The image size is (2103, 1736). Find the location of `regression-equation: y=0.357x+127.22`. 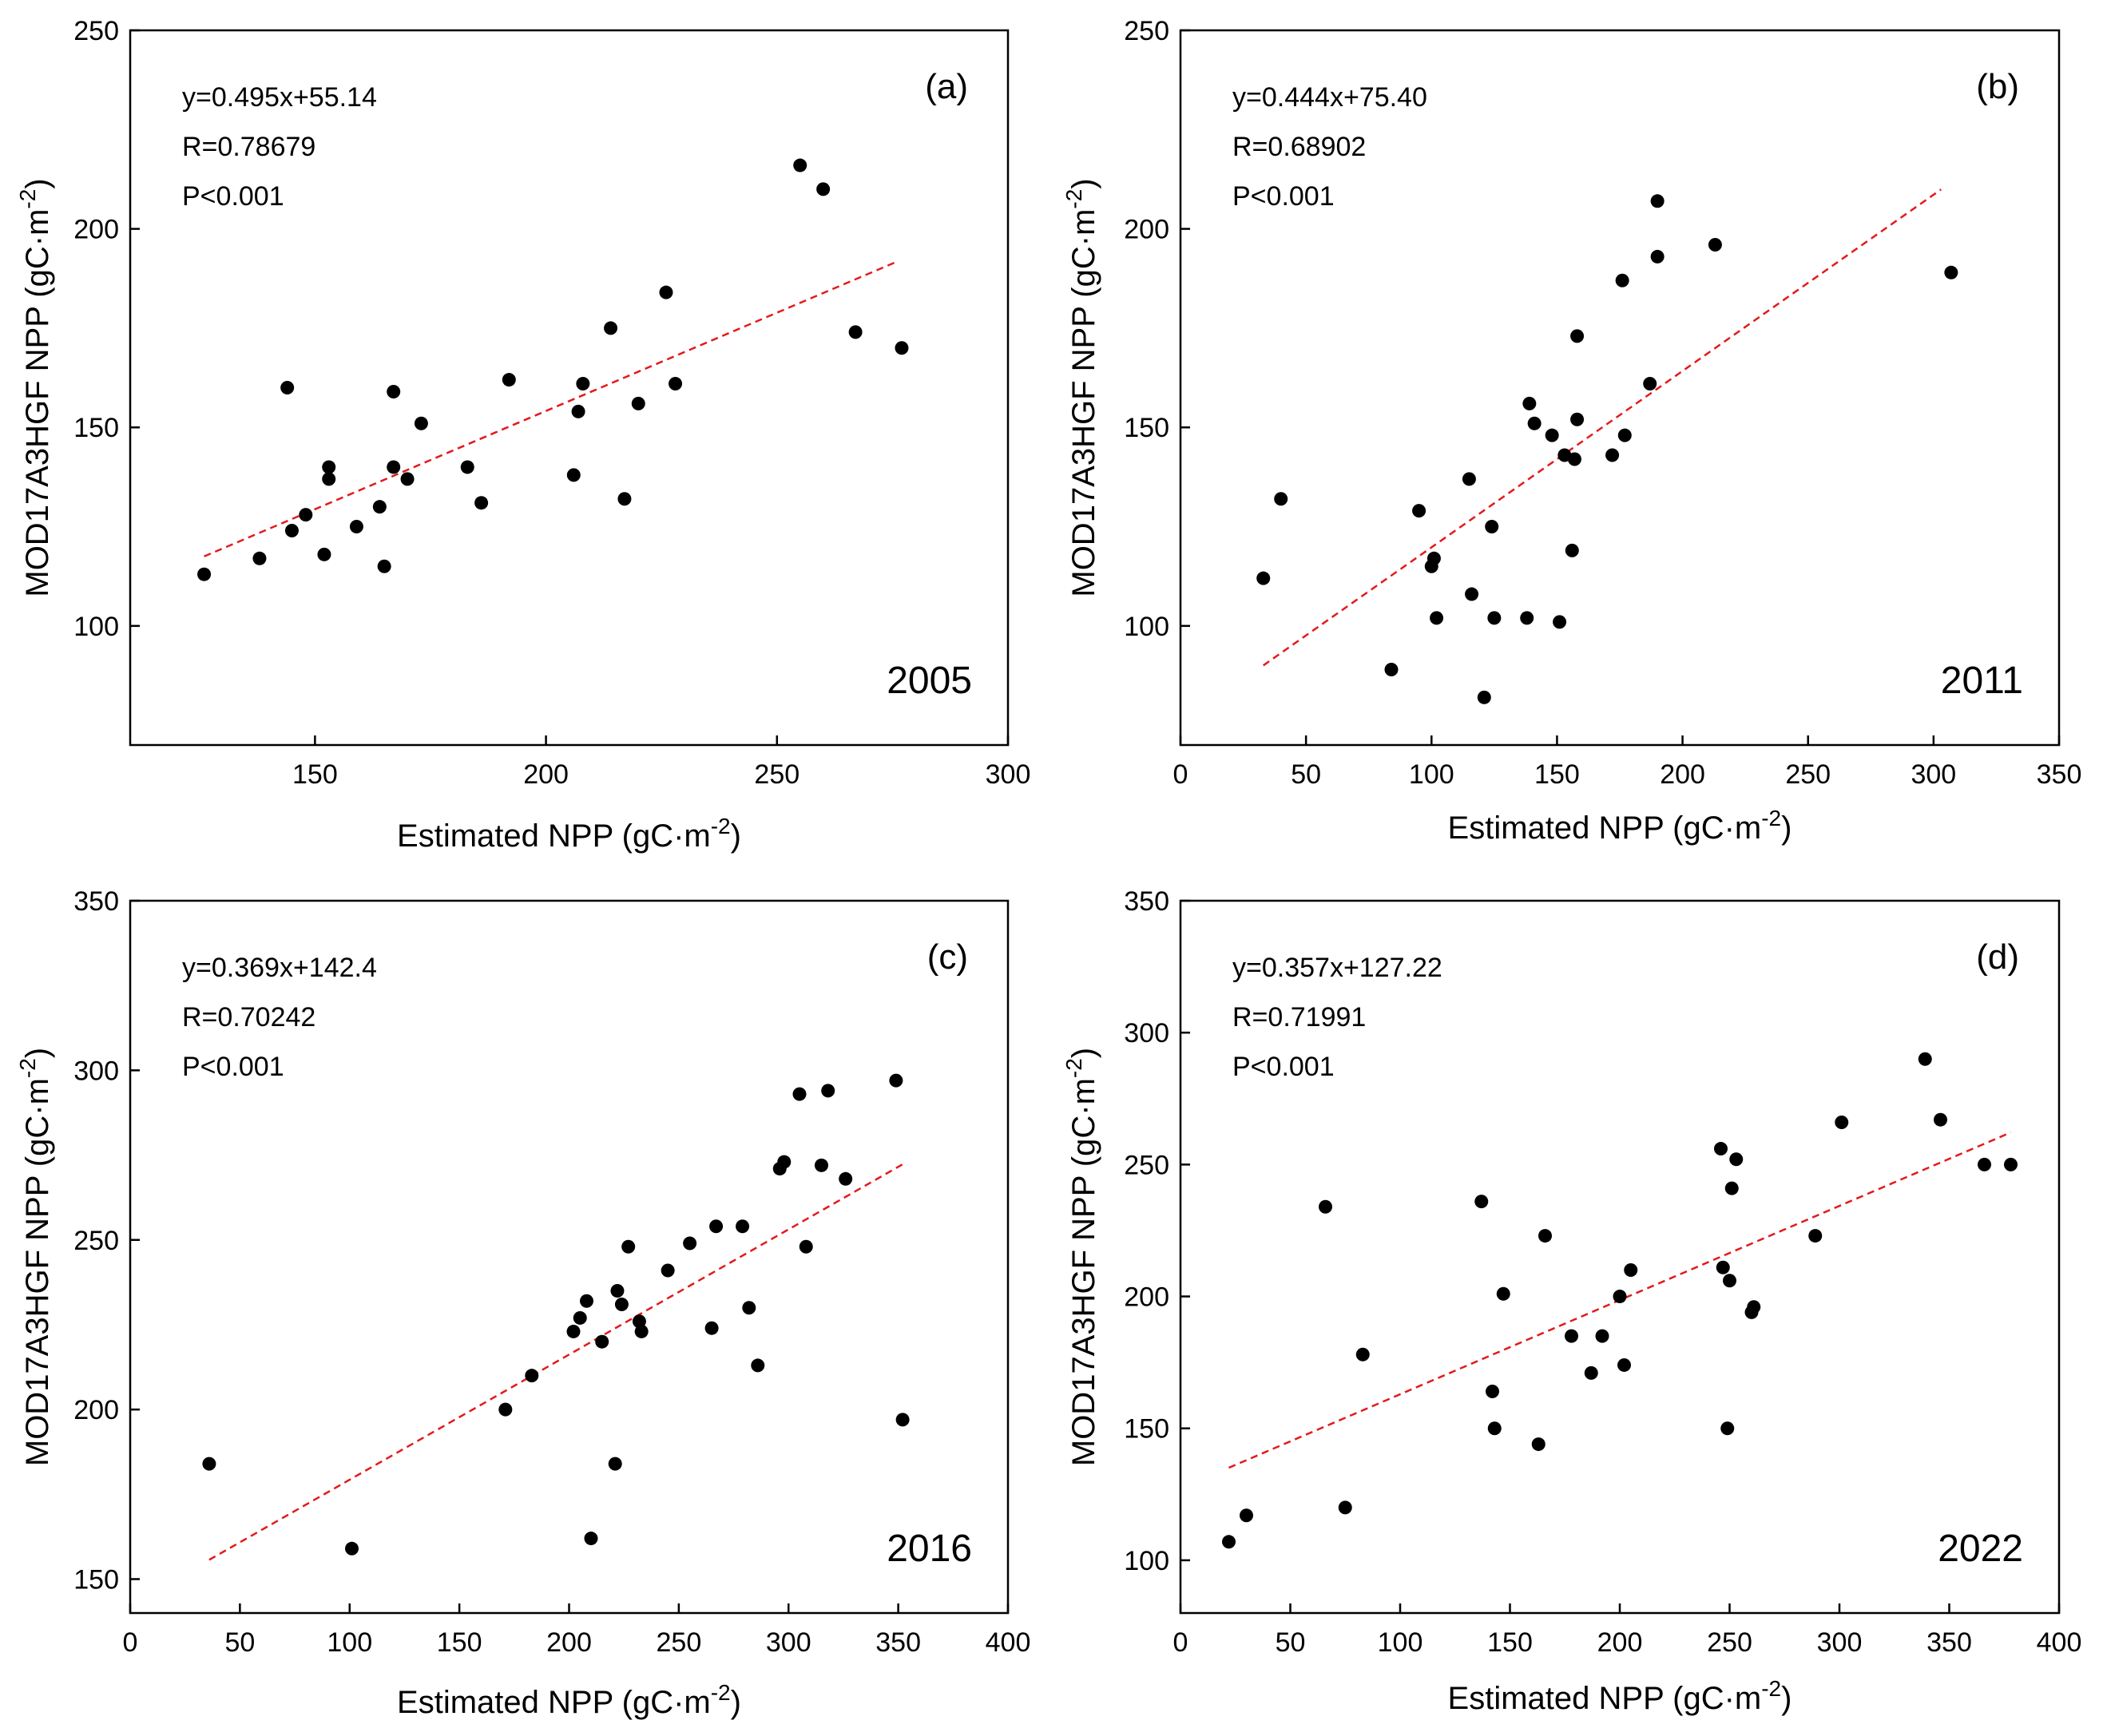

regression-equation: y=0.357x+127.22 is located at coordinates (1337, 968).